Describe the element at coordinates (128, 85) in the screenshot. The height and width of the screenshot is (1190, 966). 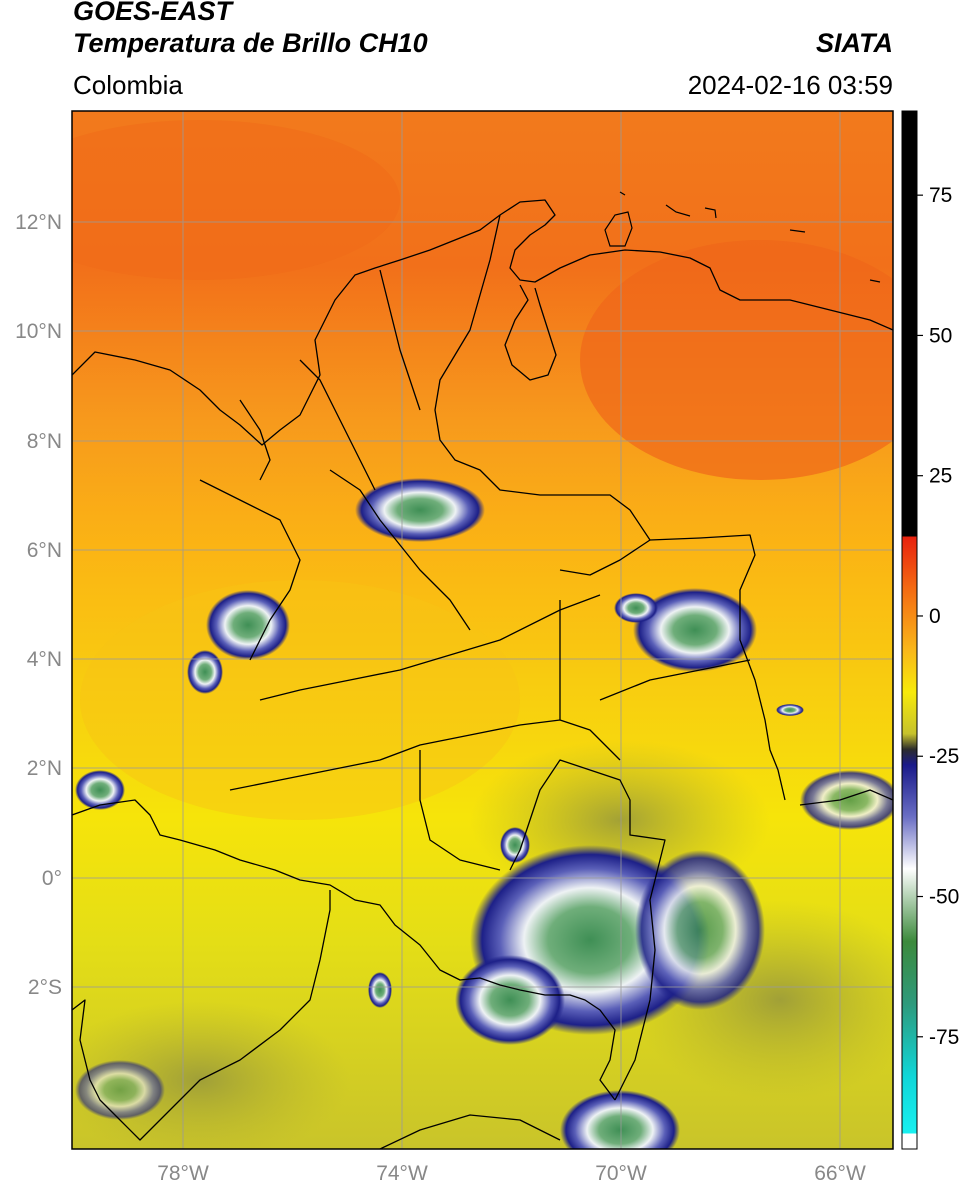
I see `region-label: Colombia` at that location.